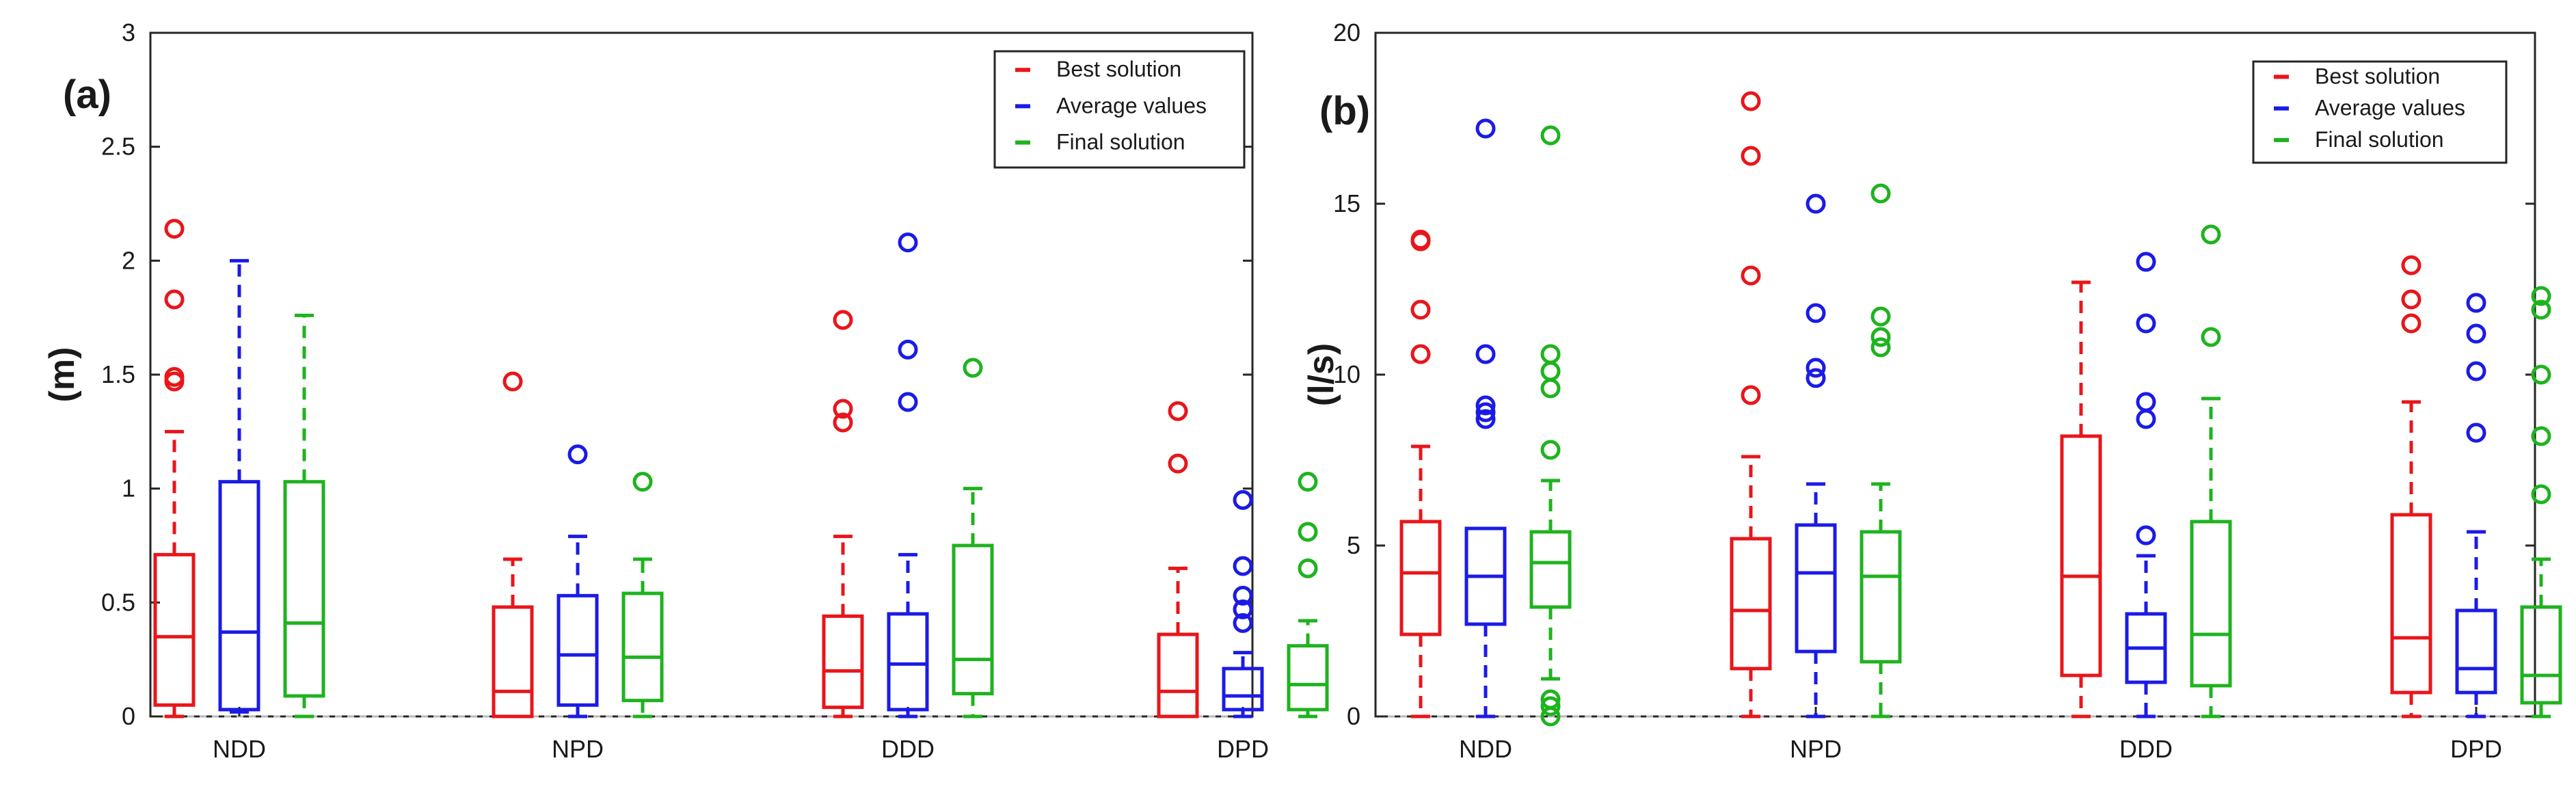 The image size is (2576, 806). I want to click on x-tick-label: DDD, so click(908, 749).